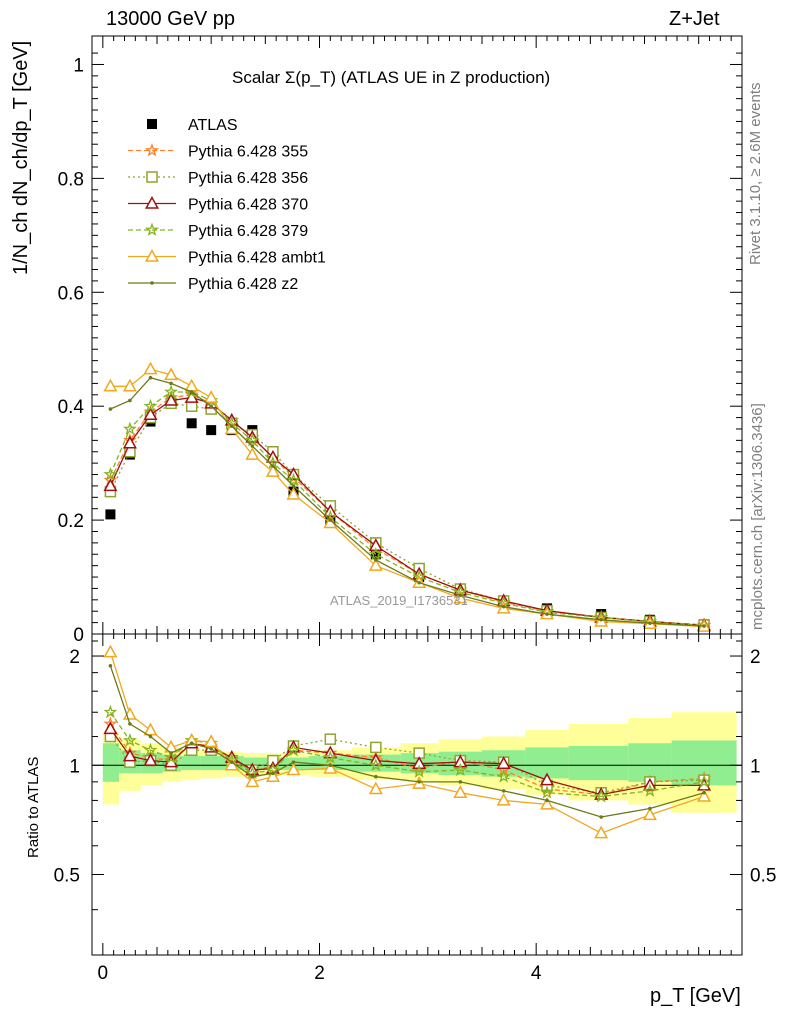 Image resolution: width=786 pixels, height=1024 pixels. What do you see at coordinates (71, 179) in the screenshot?
I see `y-tick-label: 0.8` at bounding box center [71, 179].